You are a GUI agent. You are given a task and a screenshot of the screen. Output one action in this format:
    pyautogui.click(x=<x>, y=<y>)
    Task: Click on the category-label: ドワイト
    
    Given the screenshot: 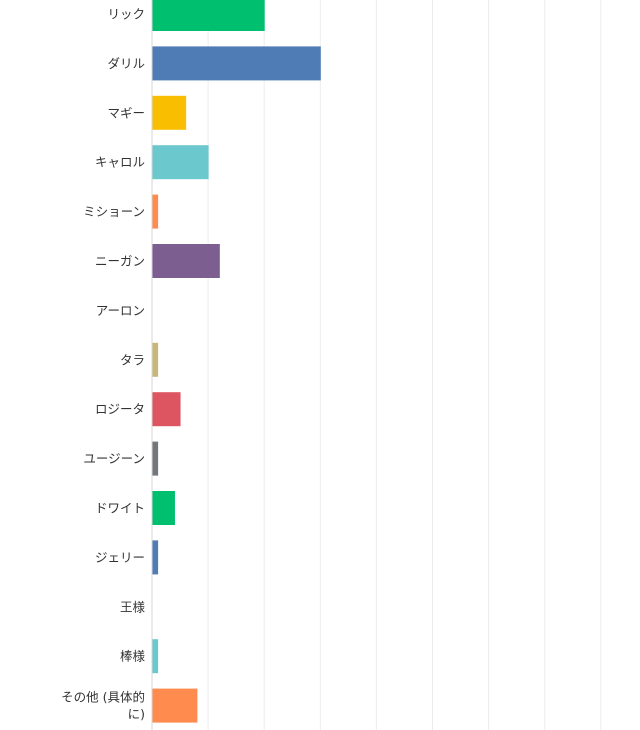 What is the action you would take?
    pyautogui.click(x=120, y=508)
    